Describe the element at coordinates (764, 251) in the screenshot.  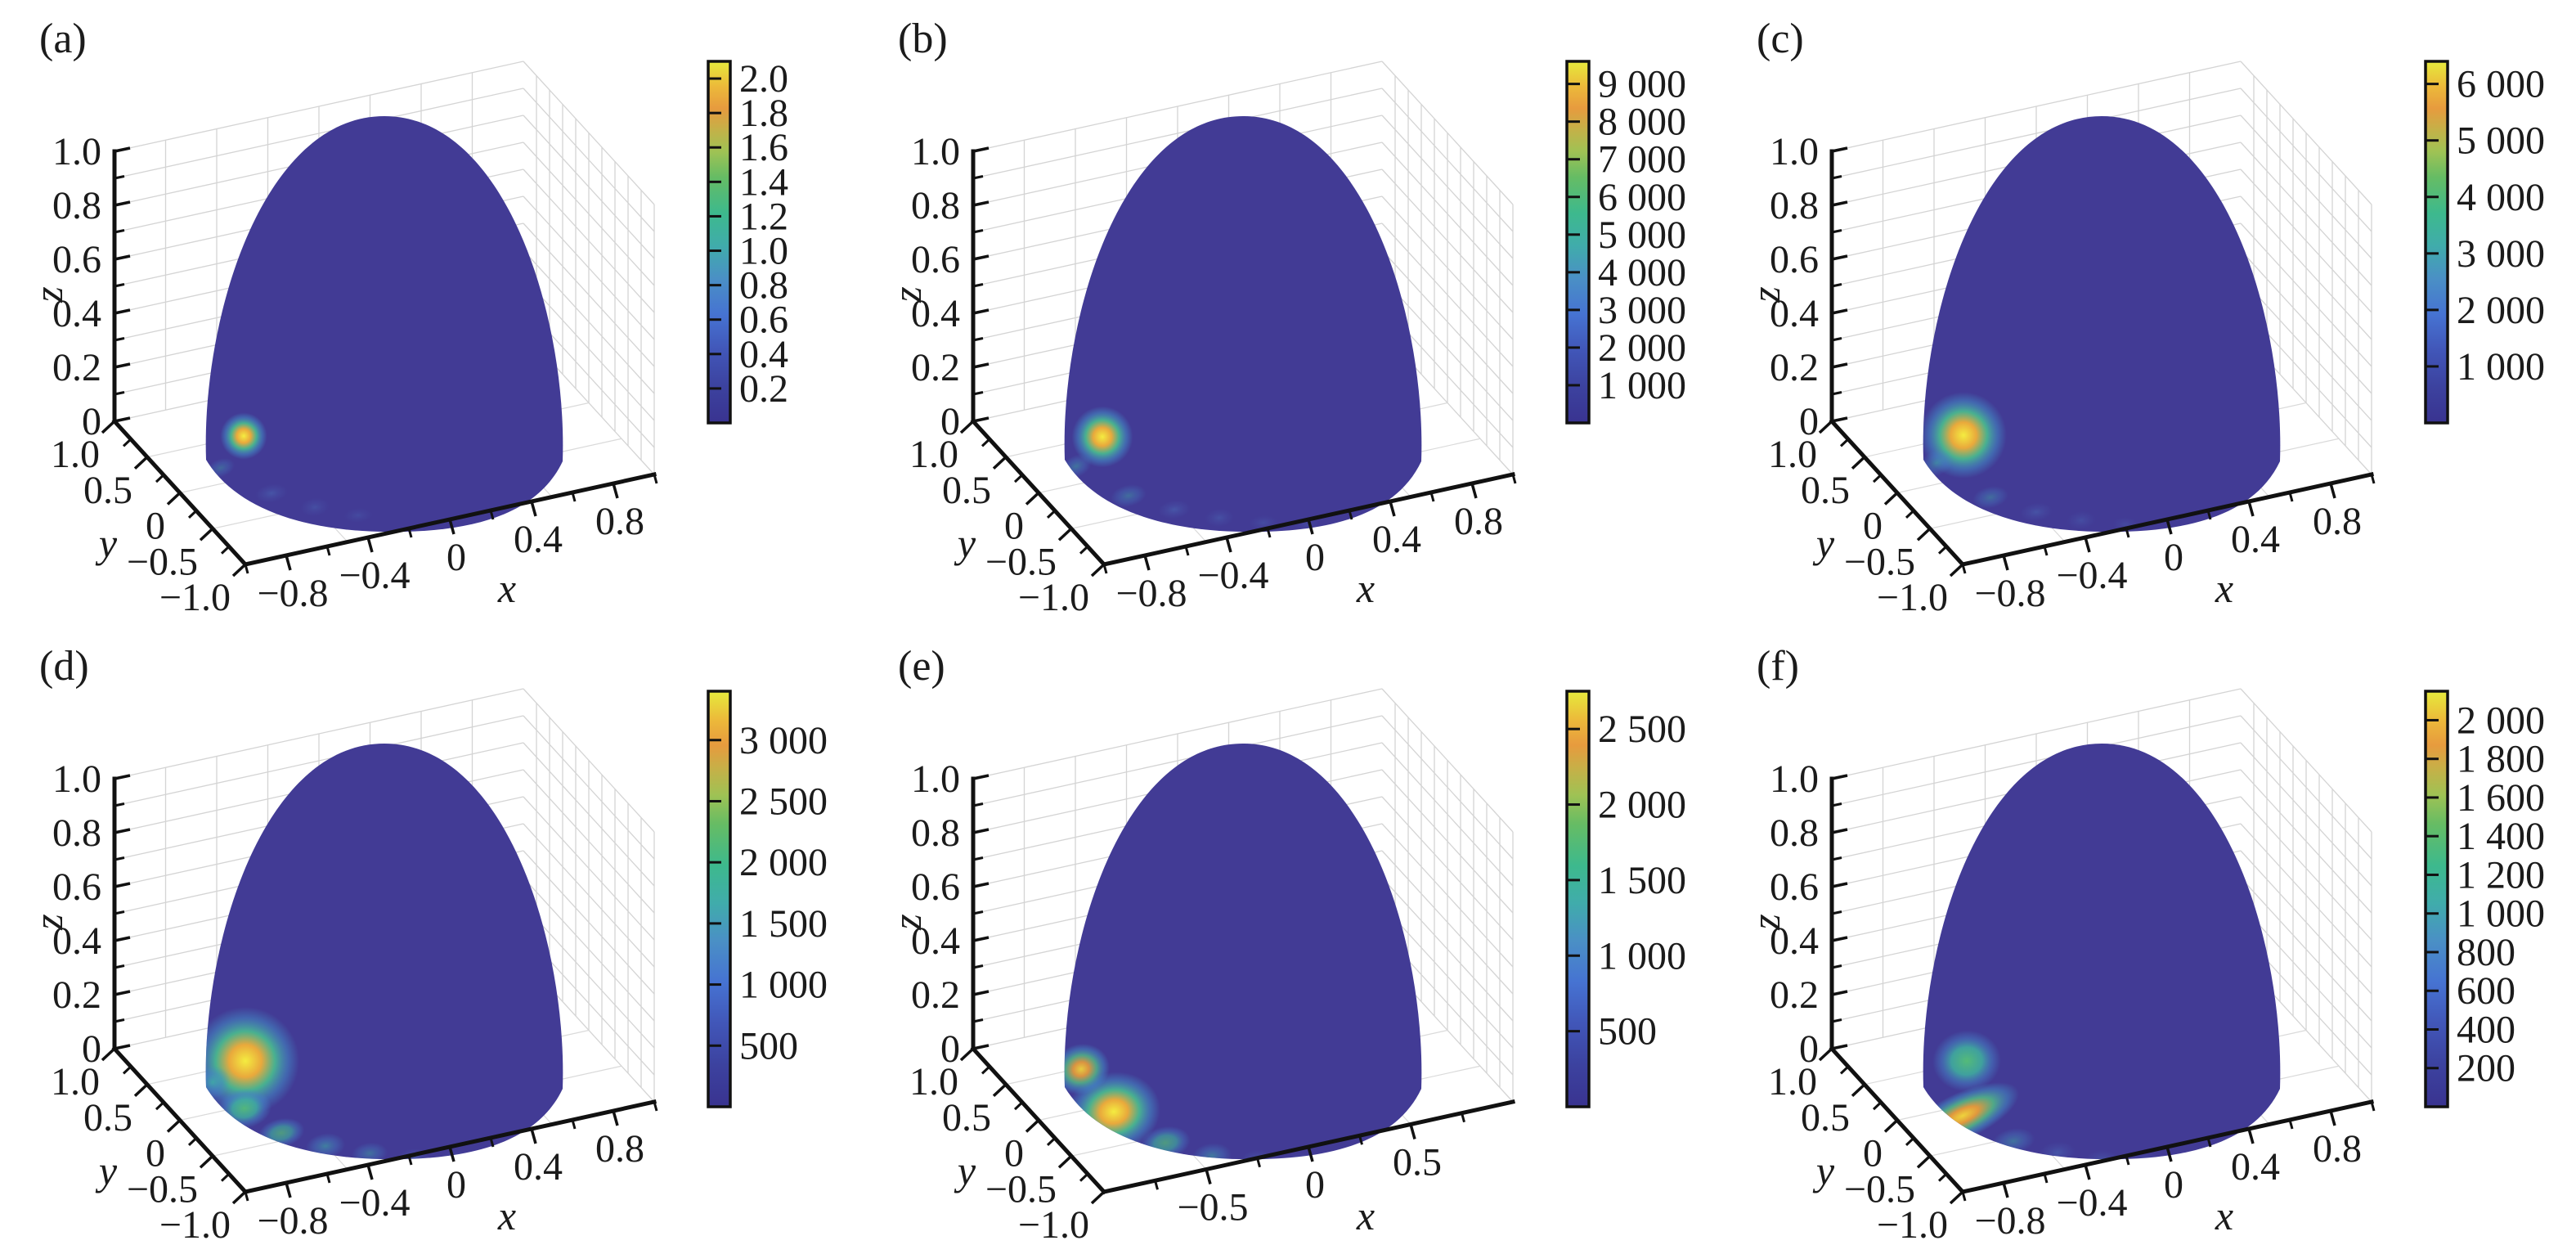
I see `colorbar-tick-label: 1.0` at that location.